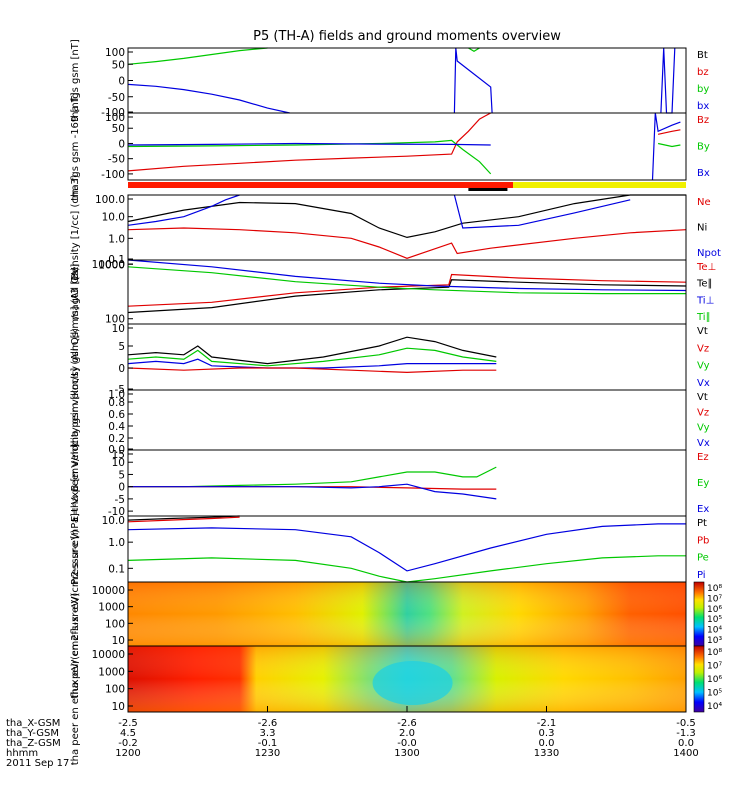 The image size is (750, 800). What do you see at coordinates (389, 549) in the screenshot?
I see `panel-pressure: Pt Pb Pe Pi 10.0 1.0 0.1 Pressure [nPa]` at bounding box center [389, 549].